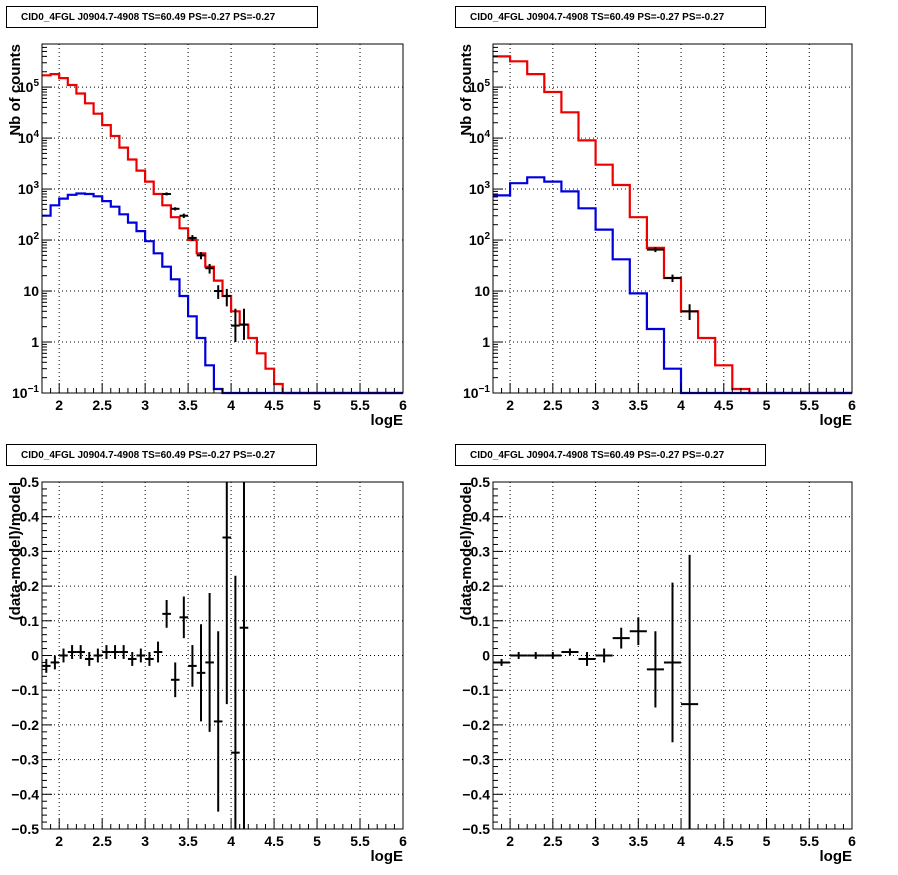  I want to click on y-tick-label: −0.5, so click(25, 829).